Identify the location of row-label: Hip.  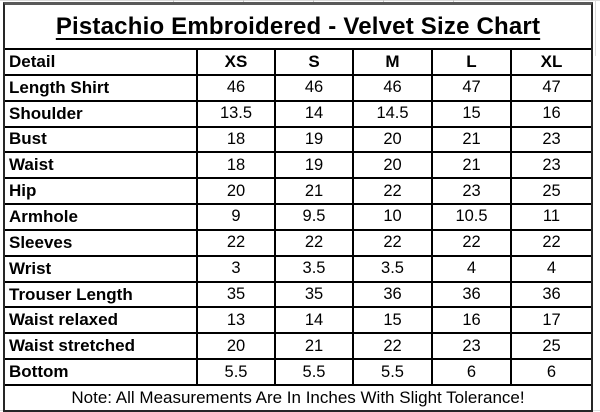
(101, 192).